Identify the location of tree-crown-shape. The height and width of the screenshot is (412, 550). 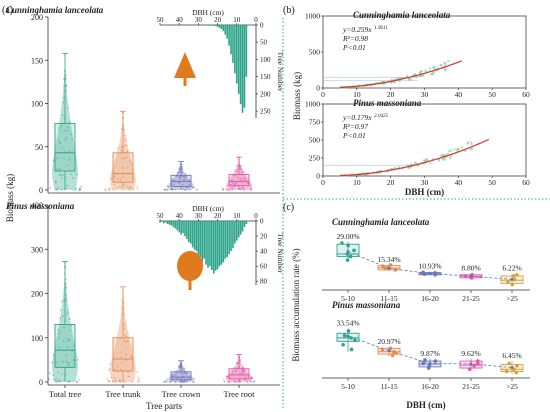
(185, 65).